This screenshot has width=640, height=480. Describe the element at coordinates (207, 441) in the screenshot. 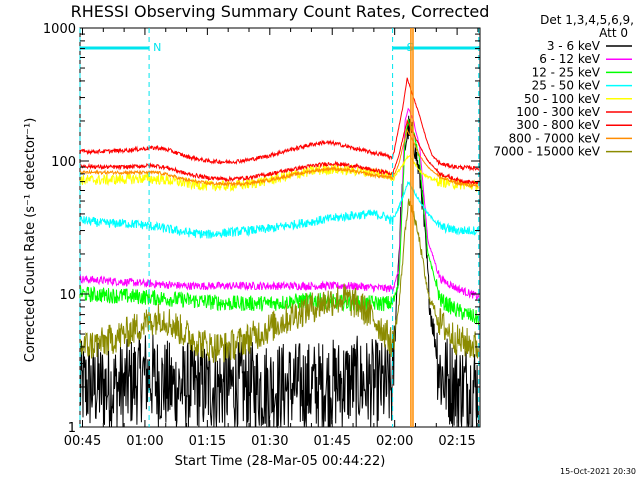

I see `x-tick-label-01-15: 01:15` at that location.